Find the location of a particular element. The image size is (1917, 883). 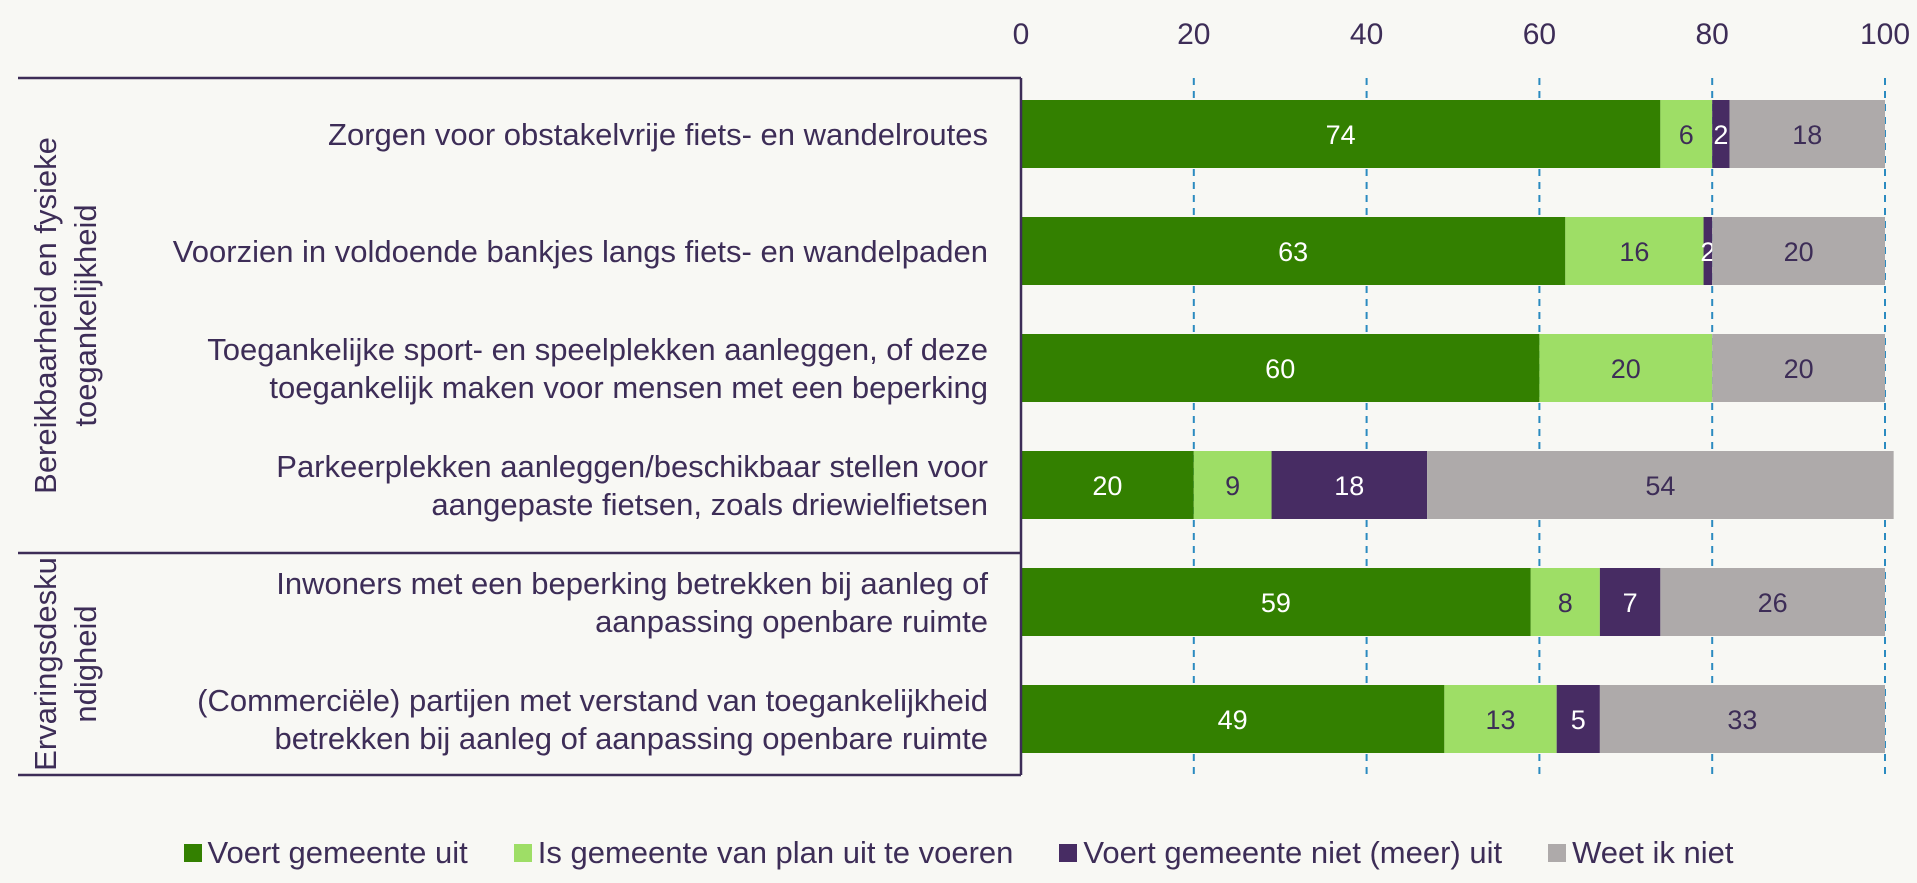

data-label: 63 is located at coordinates (1293, 252).